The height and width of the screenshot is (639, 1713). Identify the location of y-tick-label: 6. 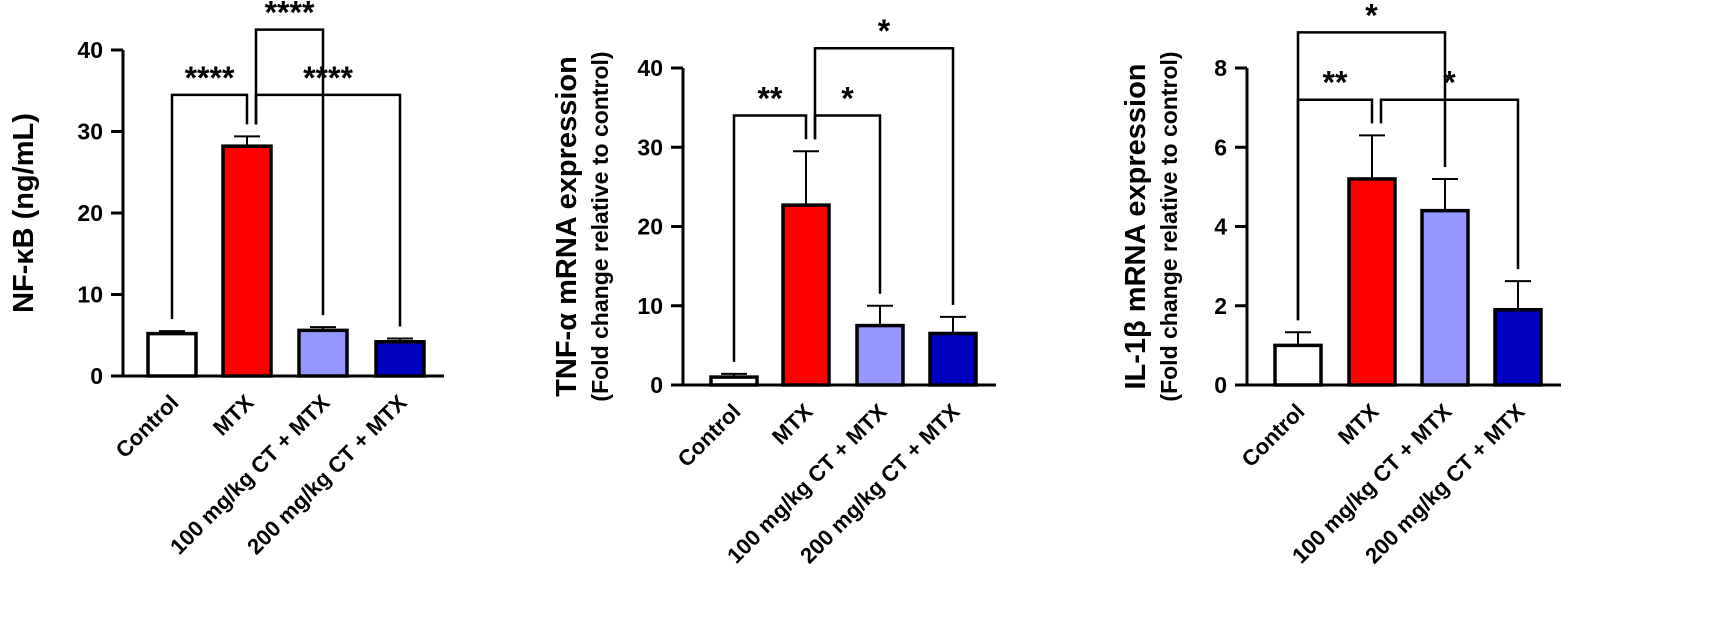
(1220, 147).